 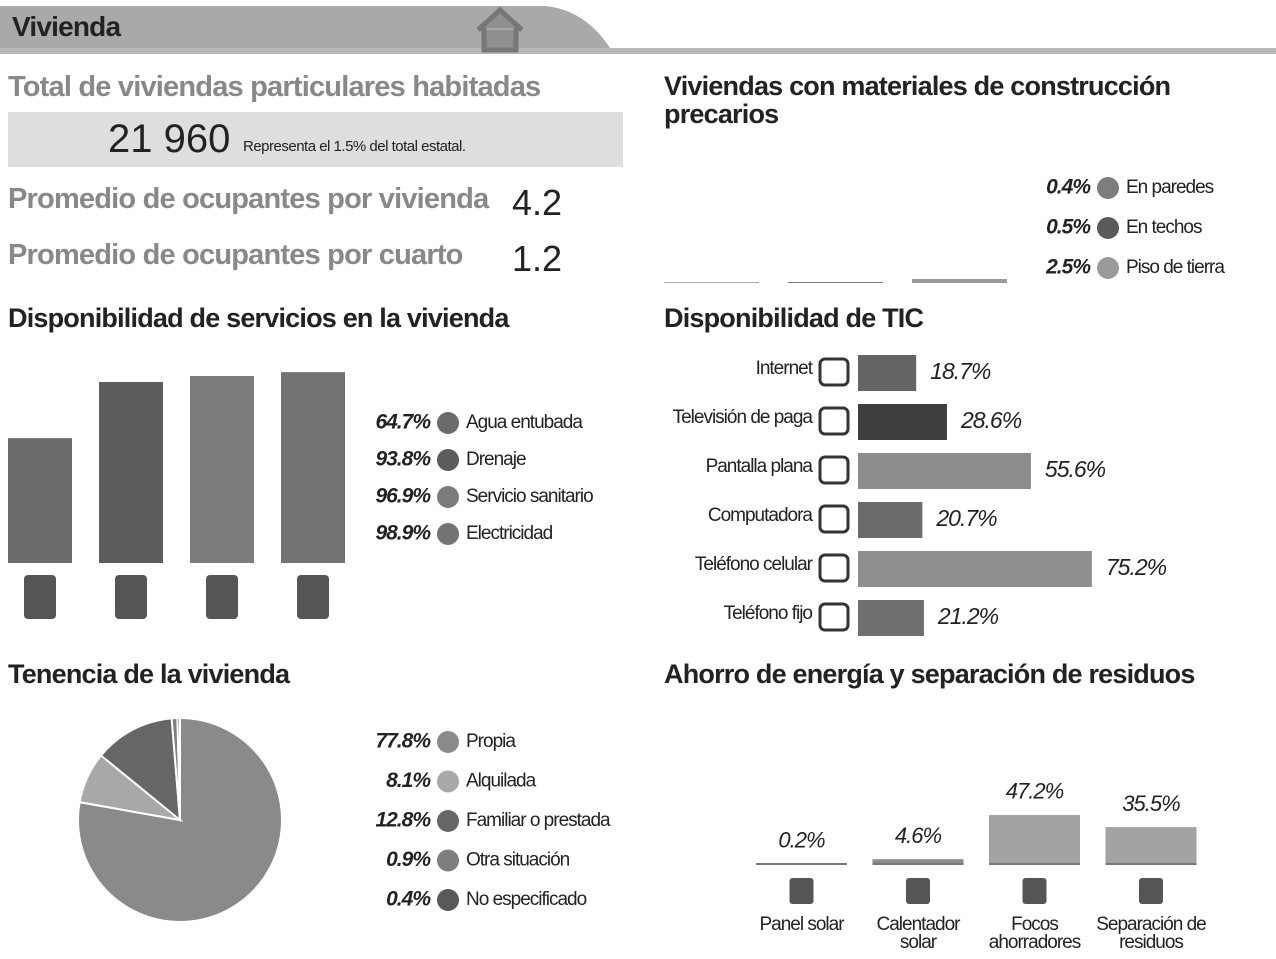 I want to click on stat-label: Promedio de ocupantes por cuarto, so click(x=235, y=255).